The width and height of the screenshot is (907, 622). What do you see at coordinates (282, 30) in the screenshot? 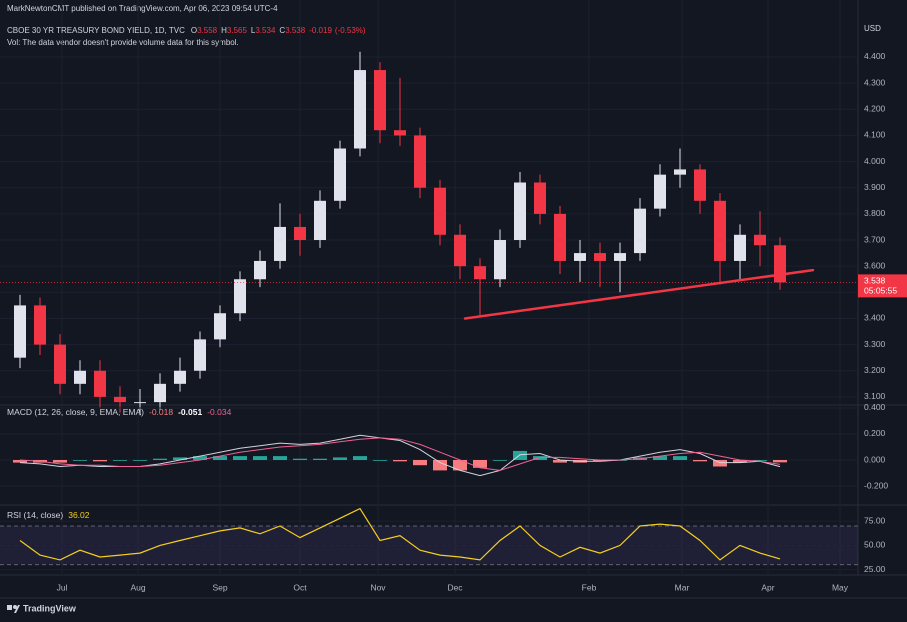
I see `ohlc-key: C` at bounding box center [282, 30].